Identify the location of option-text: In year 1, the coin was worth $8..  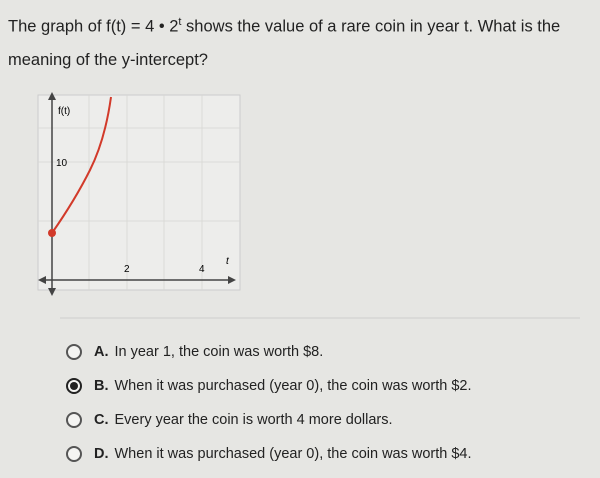
(219, 352).